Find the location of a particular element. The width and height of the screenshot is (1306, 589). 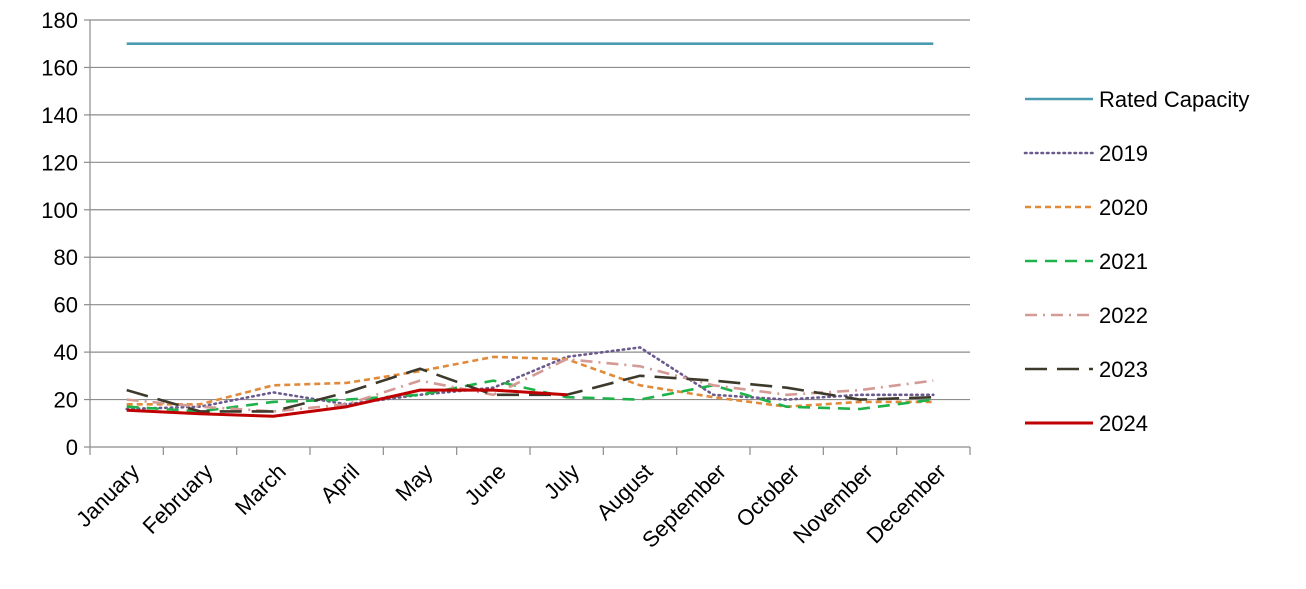

x-tick-label: May is located at coordinates (413, 482).